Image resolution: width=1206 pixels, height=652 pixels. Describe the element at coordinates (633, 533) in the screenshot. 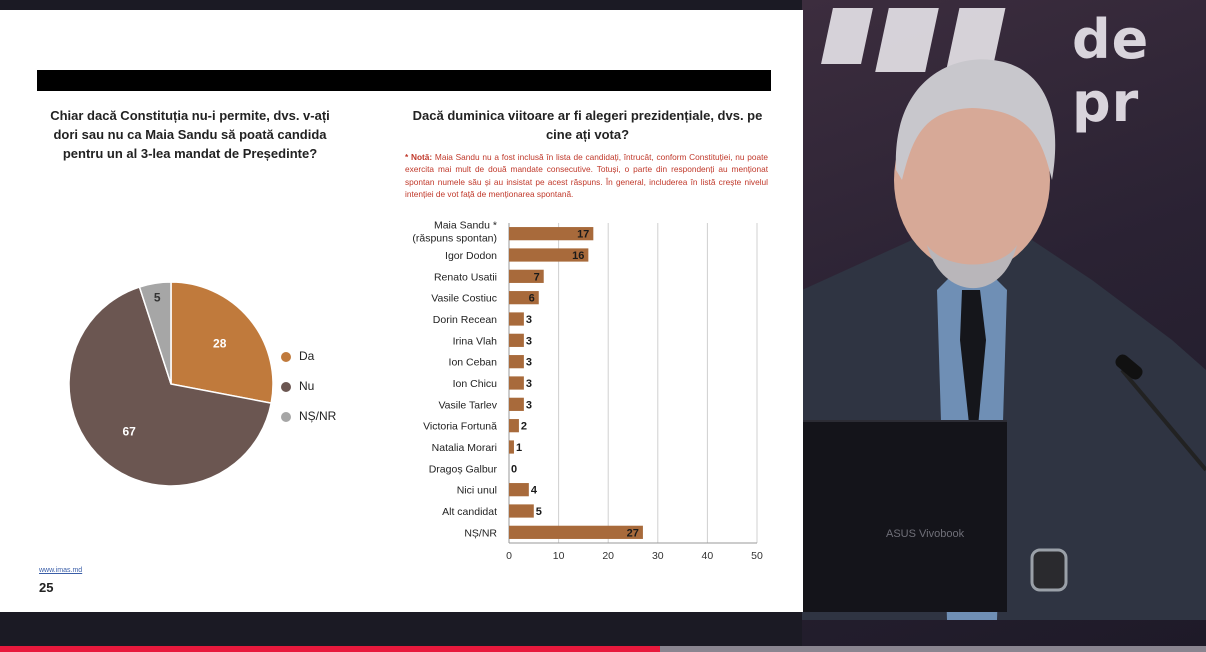

I see `bar-data-label: 27` at that location.